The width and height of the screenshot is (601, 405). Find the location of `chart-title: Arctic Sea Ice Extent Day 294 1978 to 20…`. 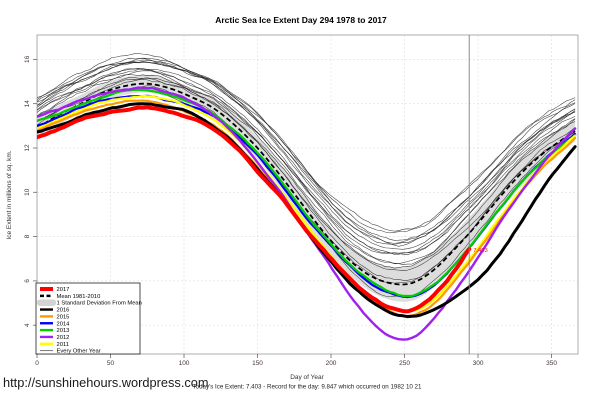

chart-title: Arctic Sea Ice Extent Day 294 1978 to 20… is located at coordinates (301, 20).